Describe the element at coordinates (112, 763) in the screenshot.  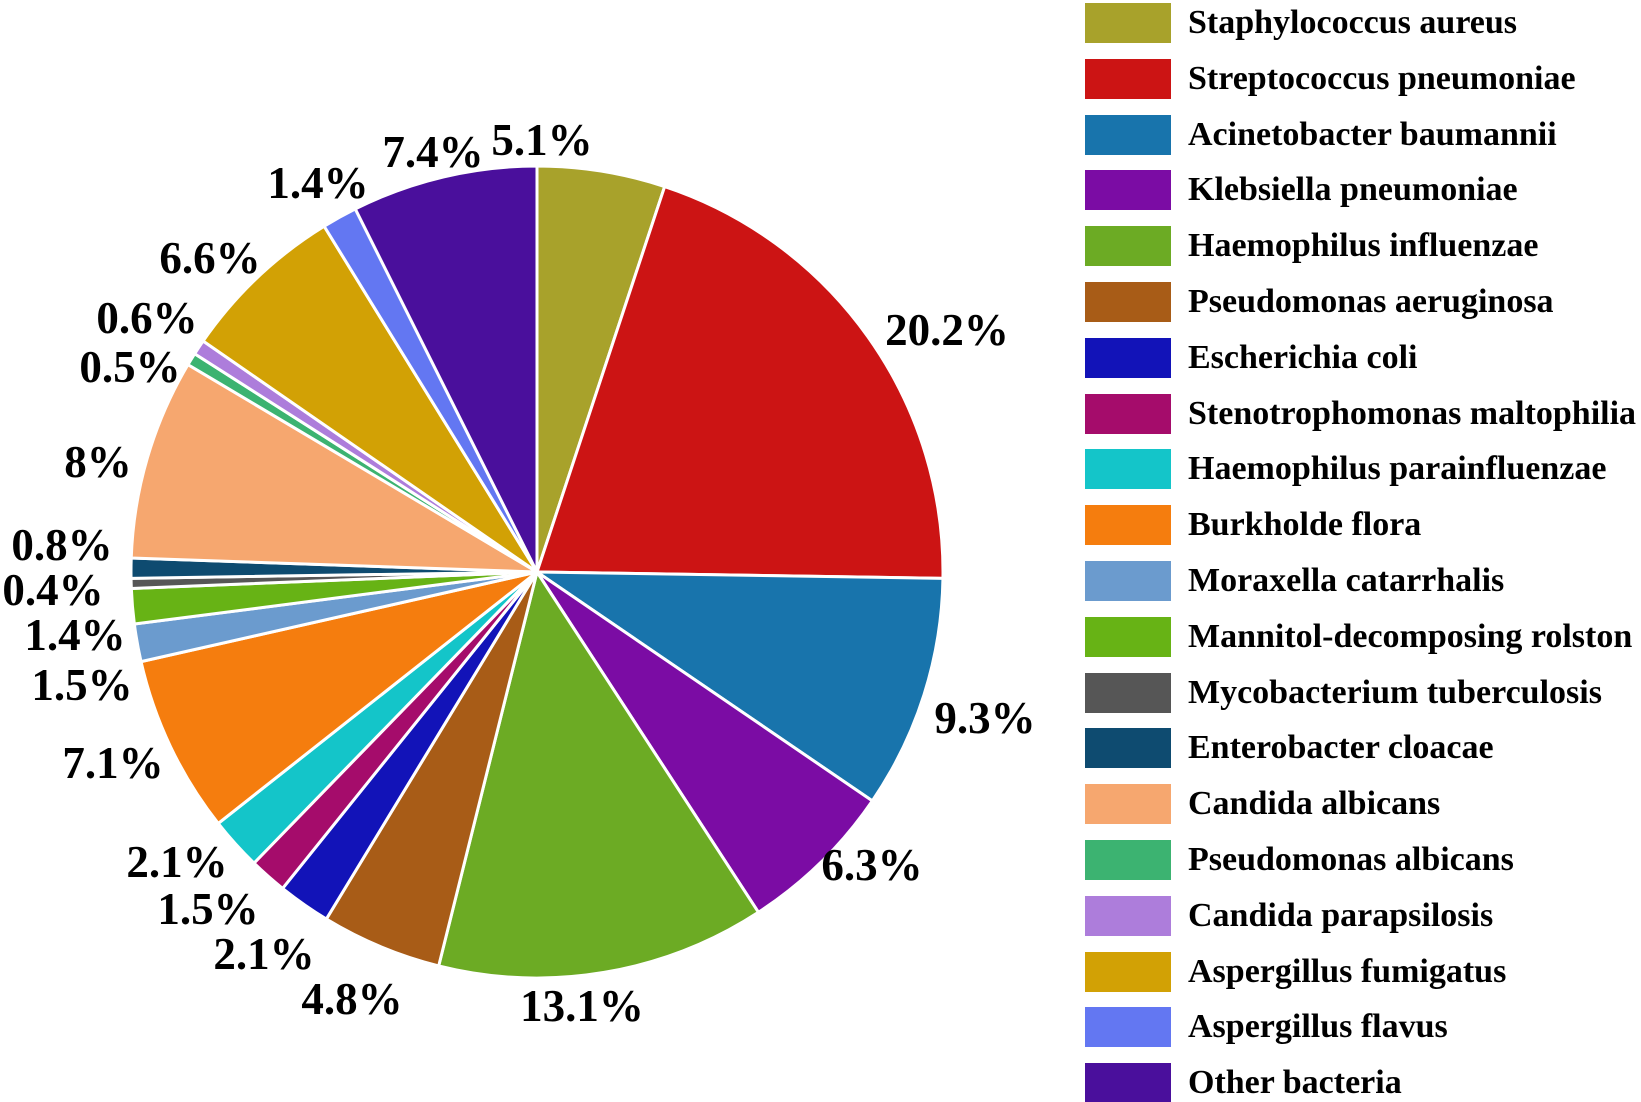
I see `pct-label-burkholde-flora: 7.1%` at that location.